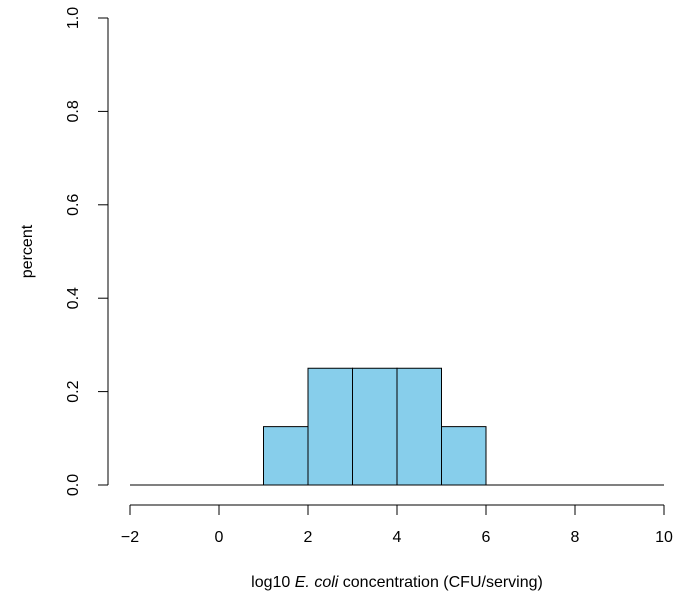 The image size is (685, 597). What do you see at coordinates (73, 205) in the screenshot?
I see `y-tick-label: 0.6` at bounding box center [73, 205].